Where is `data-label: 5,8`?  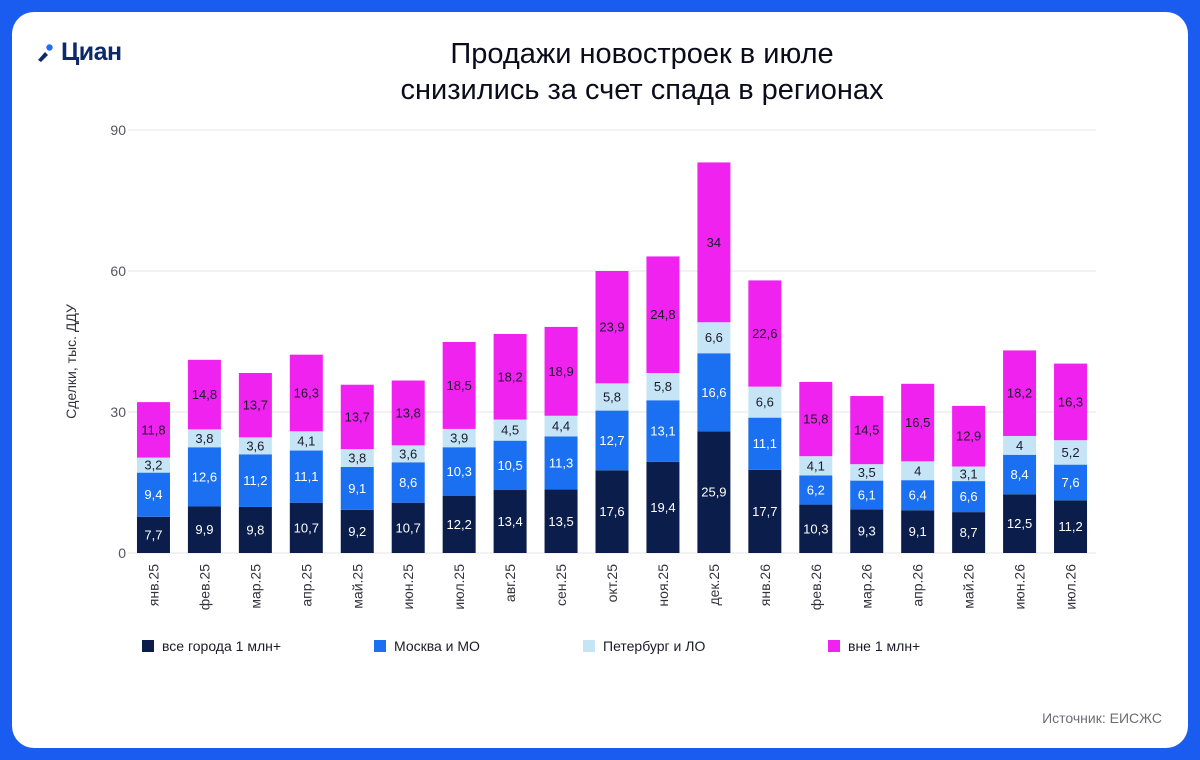 data-label: 5,8 is located at coordinates (663, 386).